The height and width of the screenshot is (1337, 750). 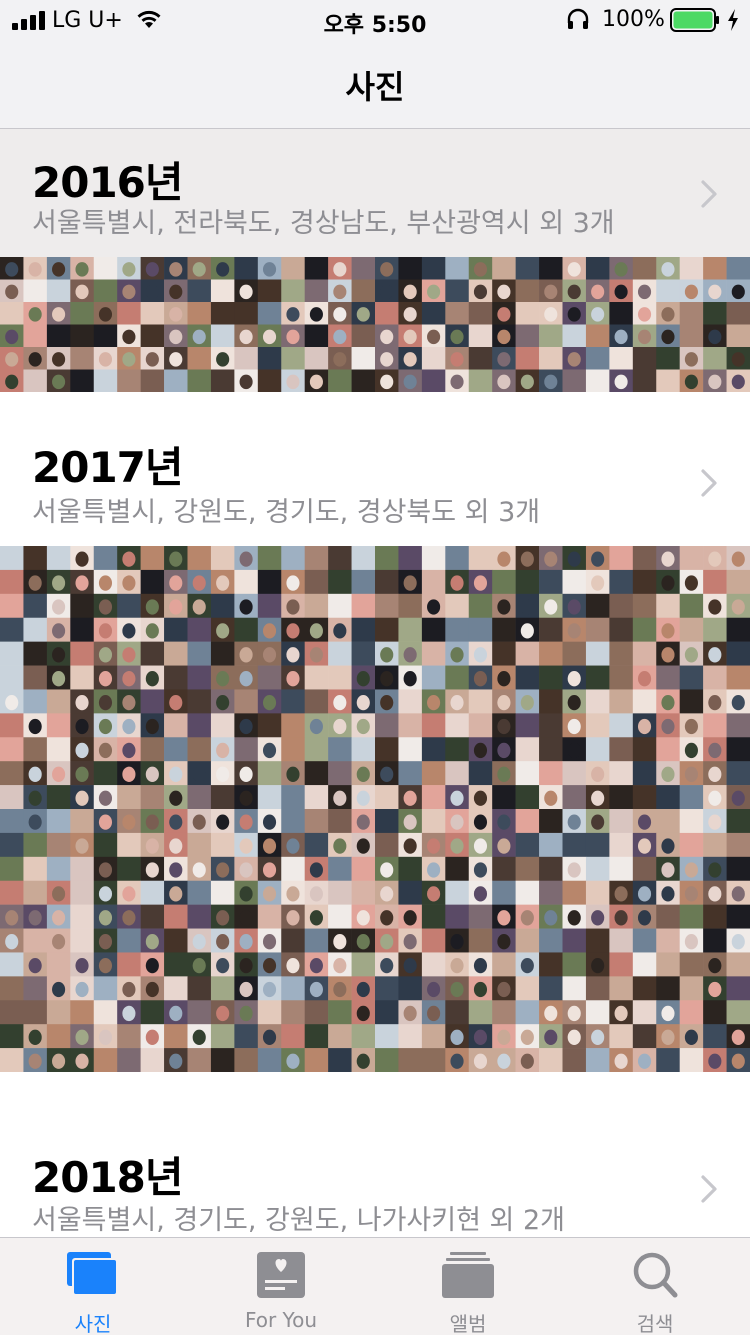 What do you see at coordinates (375, 469) in the screenshot?
I see `year-section-2017: 2017년 서울특별시, 강원도, 경기도, 경상북도 외 3개` at bounding box center [375, 469].